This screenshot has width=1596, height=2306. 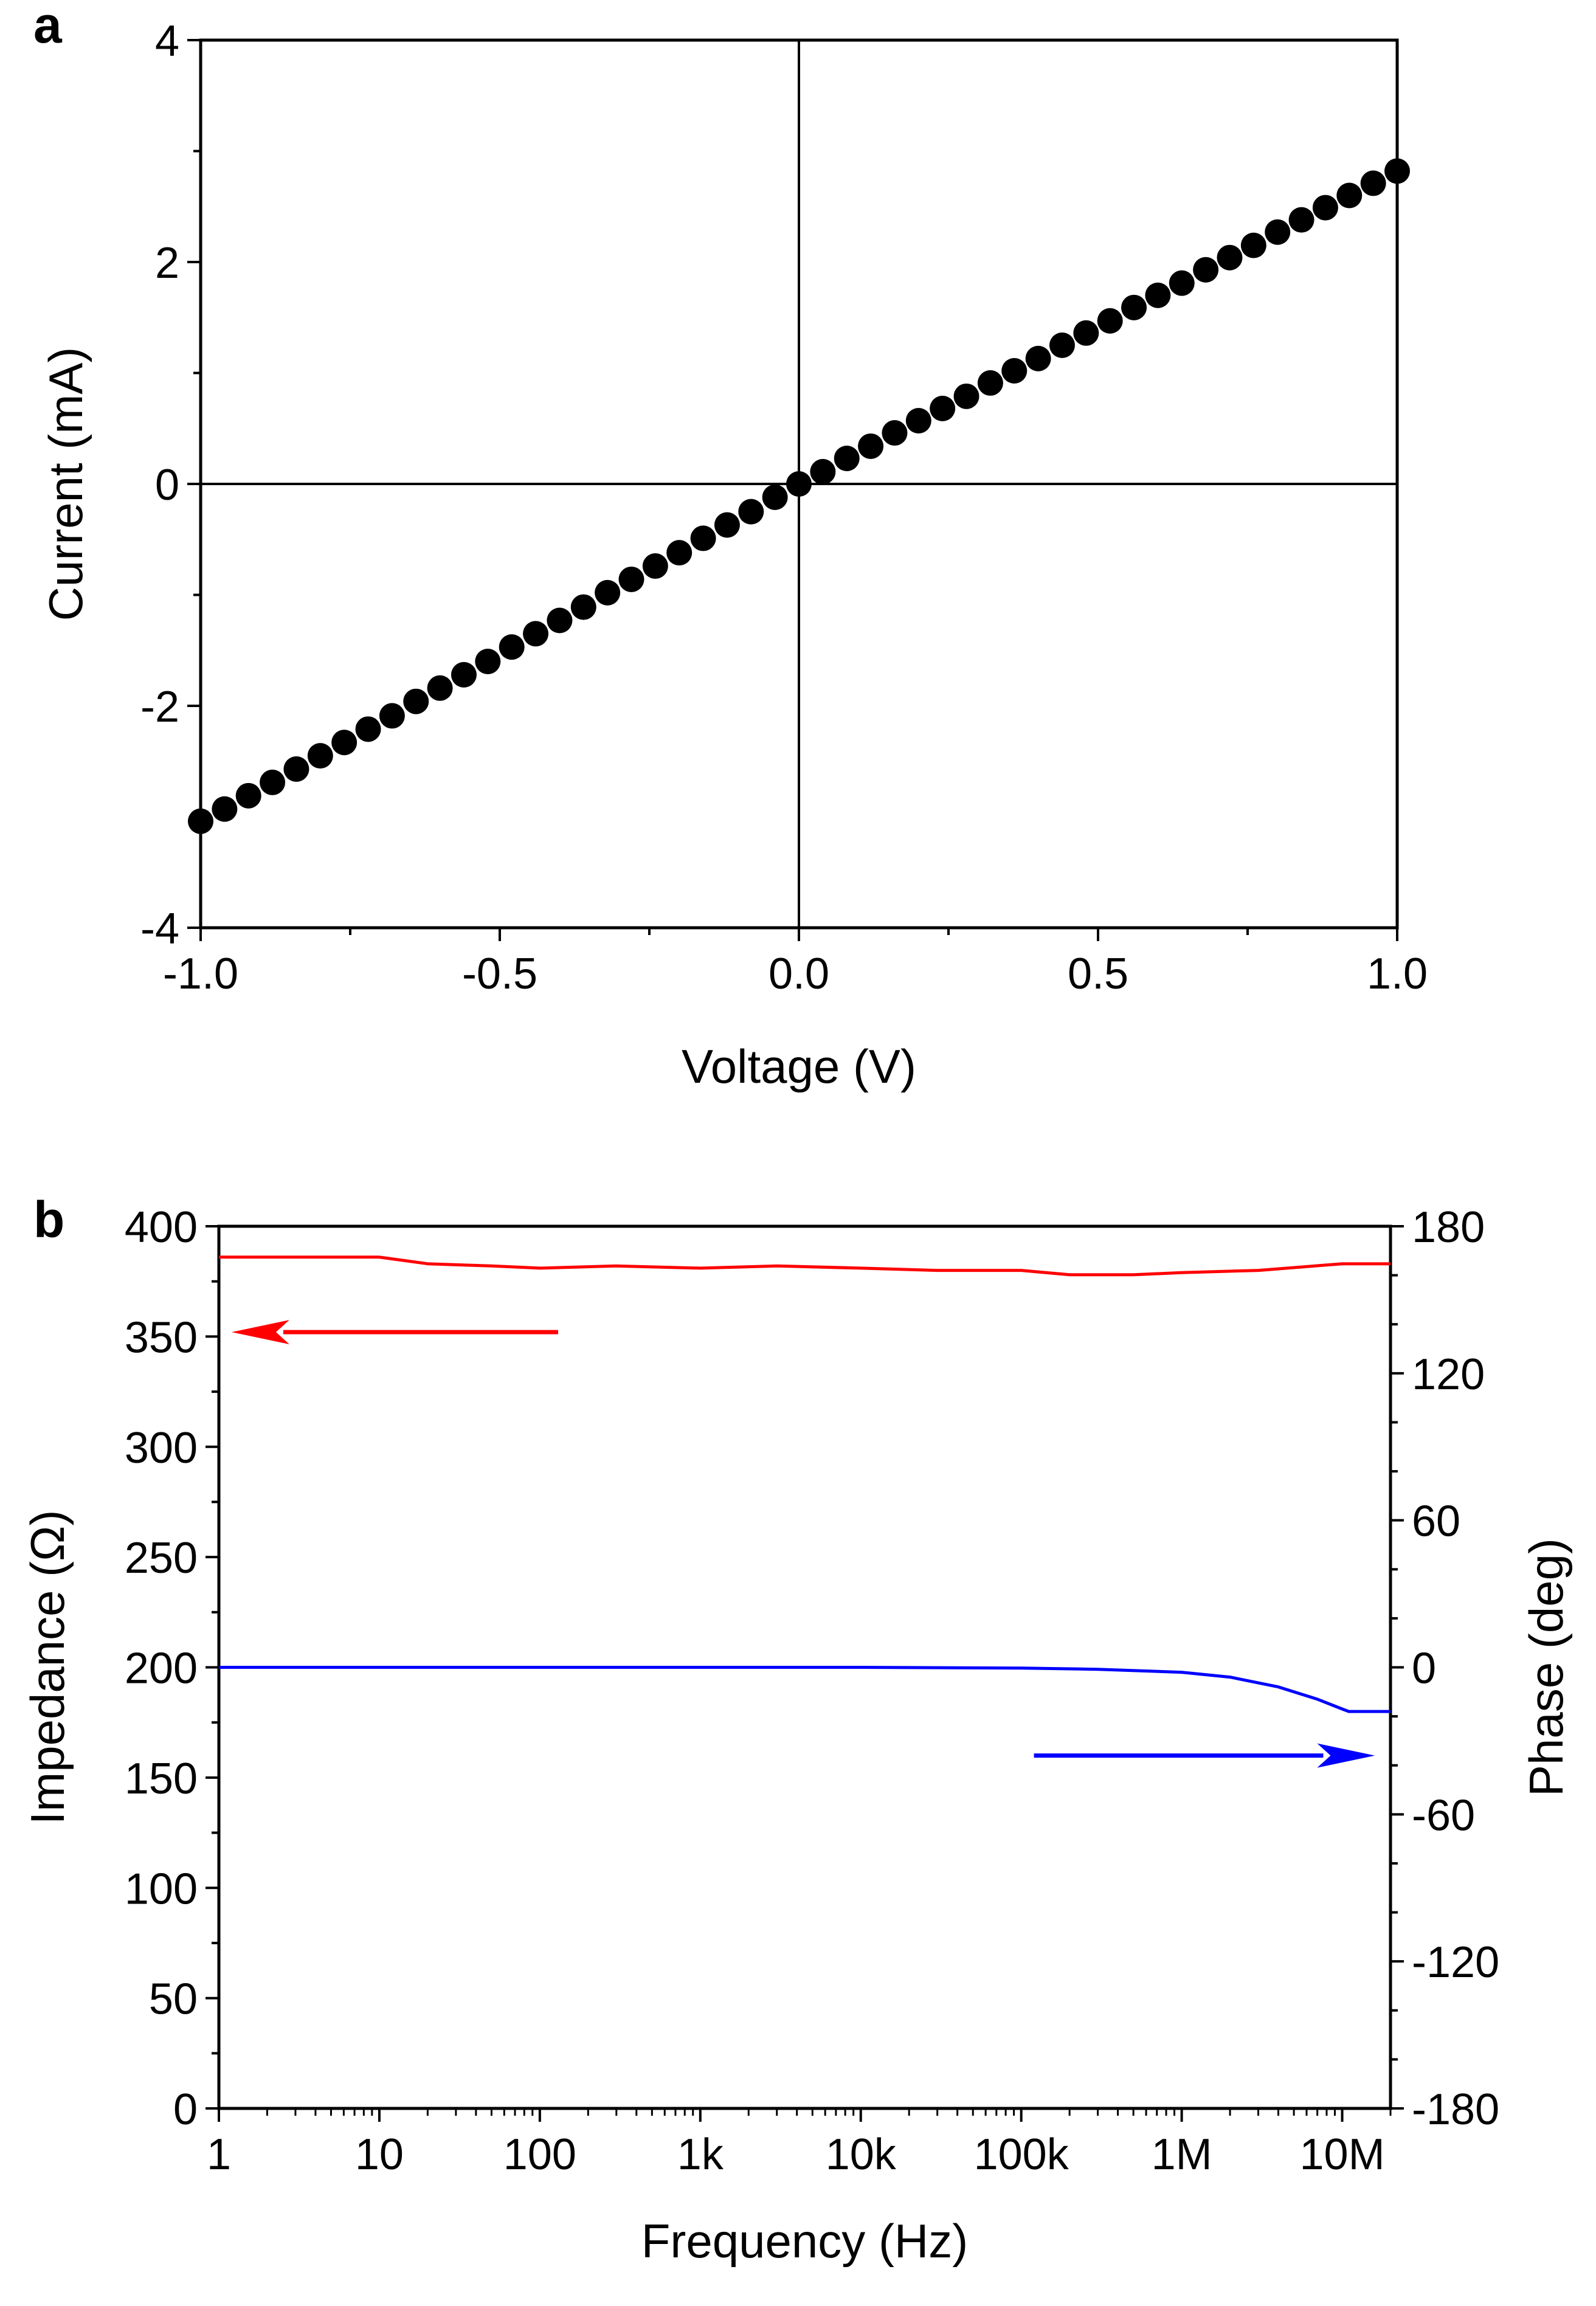 What do you see at coordinates (219, 2154) in the screenshot?
I see `x-tick-label: 1` at bounding box center [219, 2154].